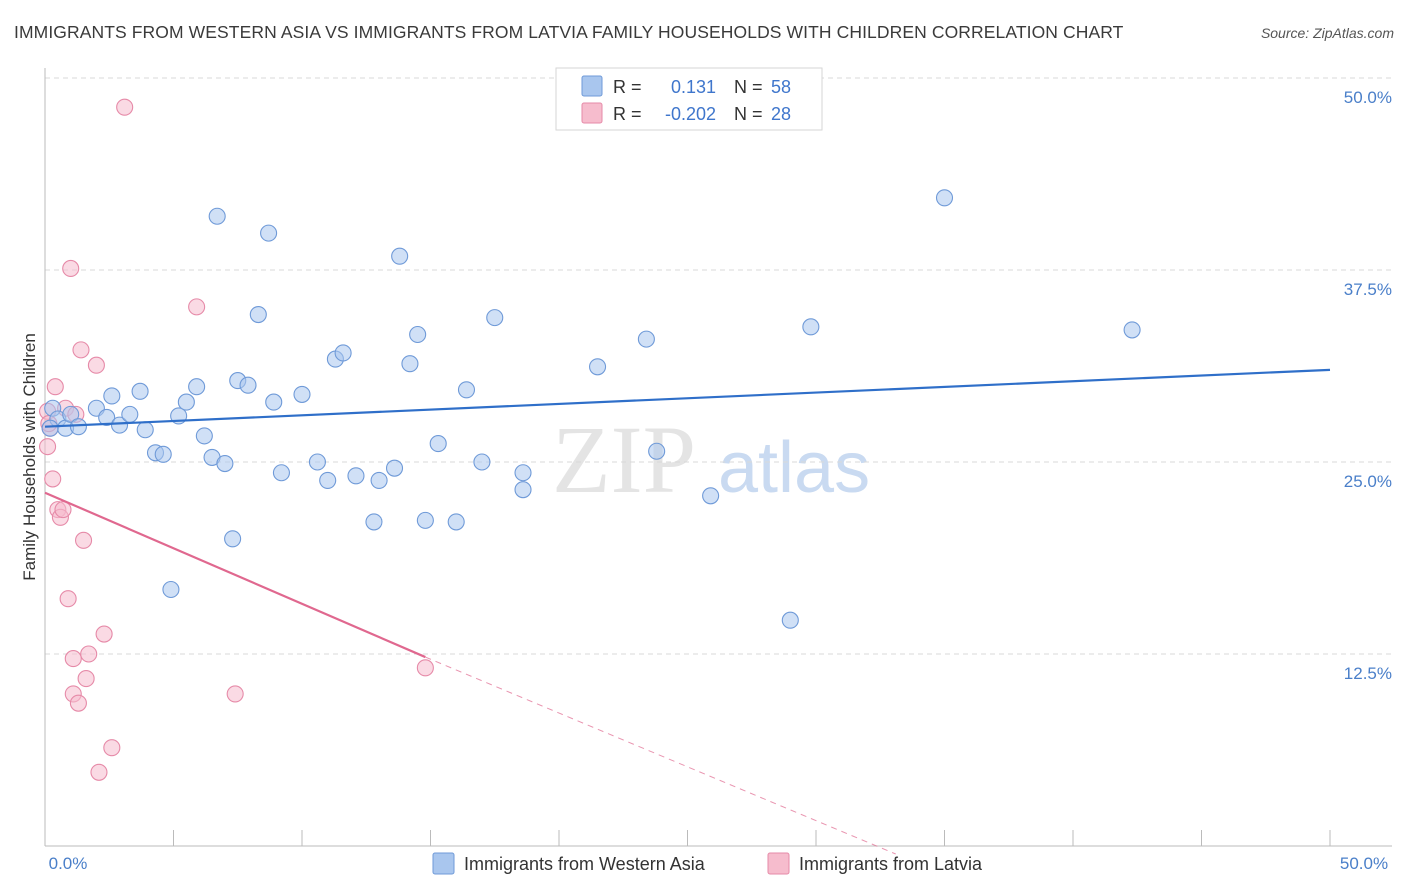  Describe the element at coordinates (1368, 673) in the screenshot. I see `y-tick-label: 12.5%` at that location.